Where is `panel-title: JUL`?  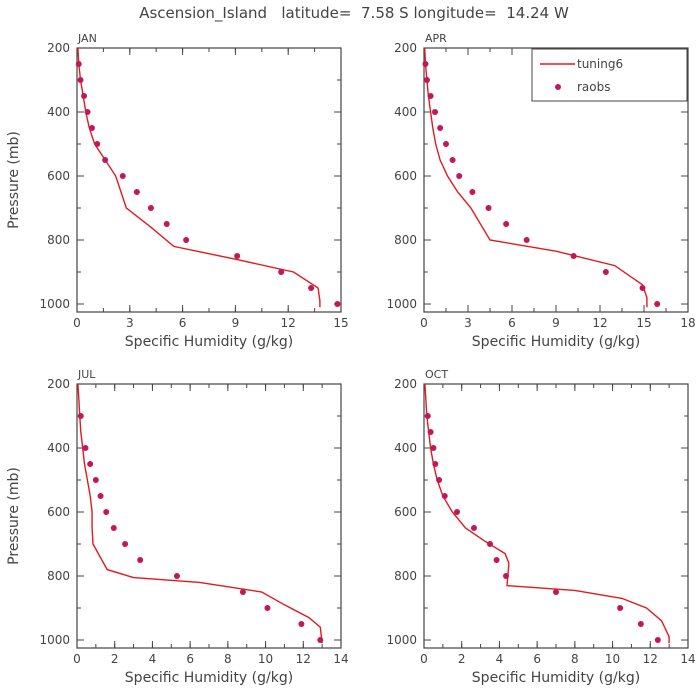 panel-title: JUL is located at coordinates (86, 374).